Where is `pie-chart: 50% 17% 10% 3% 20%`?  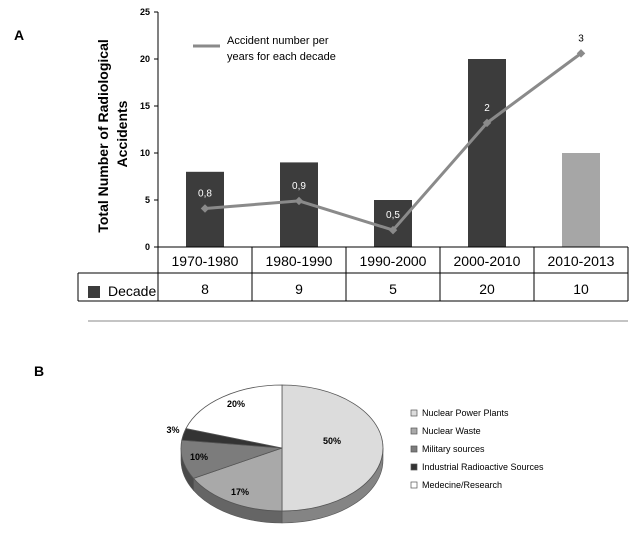
pie-chart: 50% 17% 10% 3% 20% is located at coordinates (275, 454).